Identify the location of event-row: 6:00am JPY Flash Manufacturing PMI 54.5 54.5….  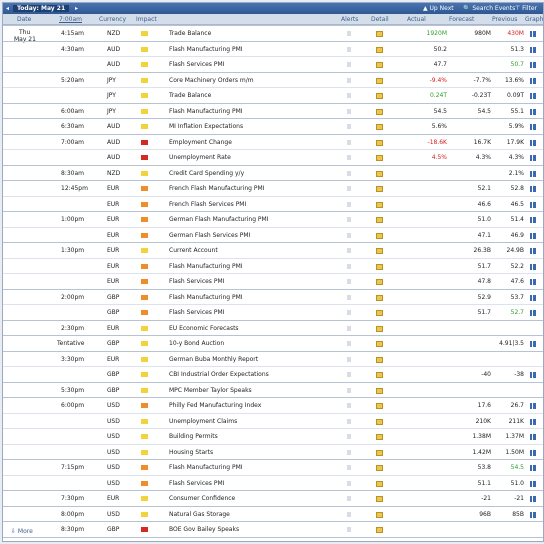
(273, 110).